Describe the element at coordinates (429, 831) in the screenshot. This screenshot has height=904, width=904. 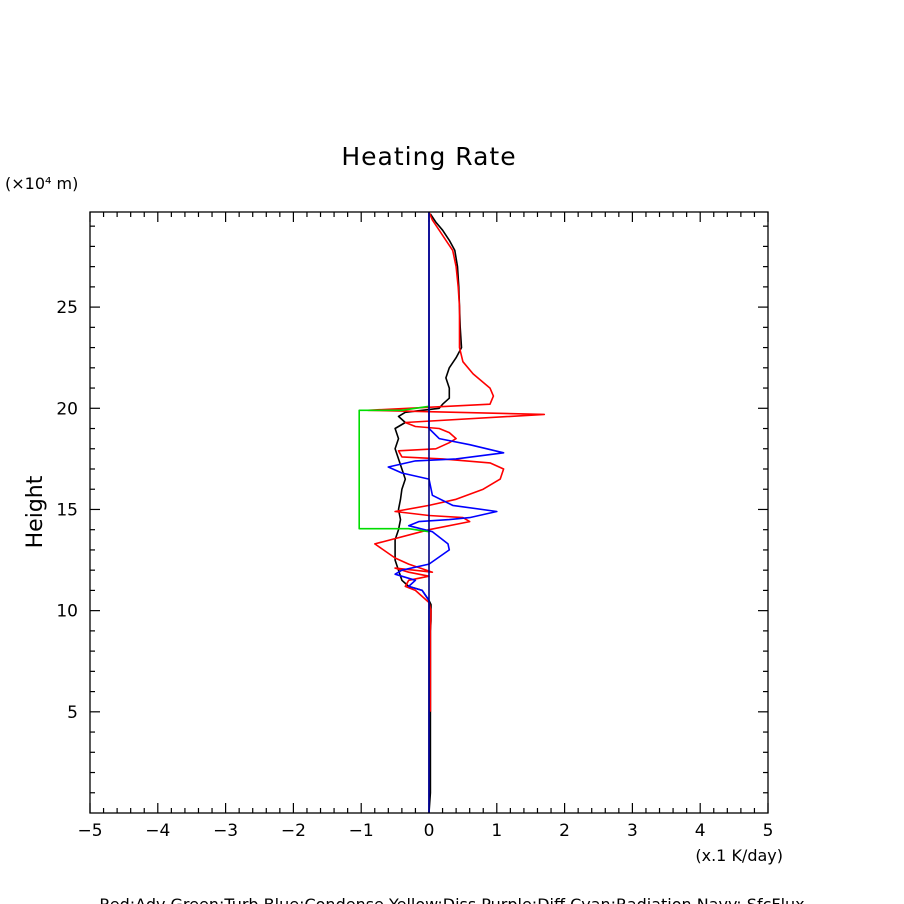
I see `x-tick-label: 0` at that location.